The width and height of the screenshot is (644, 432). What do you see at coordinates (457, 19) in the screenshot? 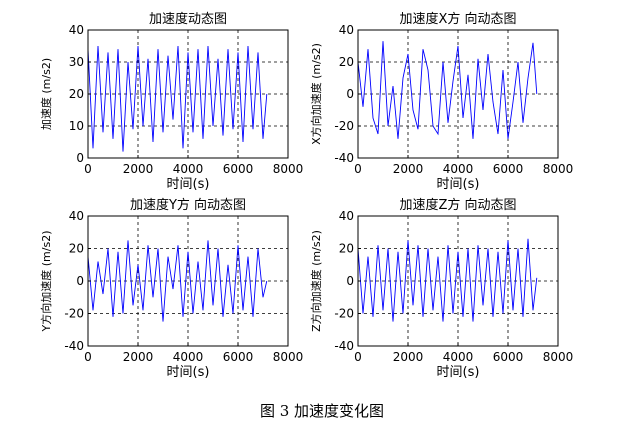
I see `panel-2-title: 加速度X方 向动态图` at bounding box center [457, 19].